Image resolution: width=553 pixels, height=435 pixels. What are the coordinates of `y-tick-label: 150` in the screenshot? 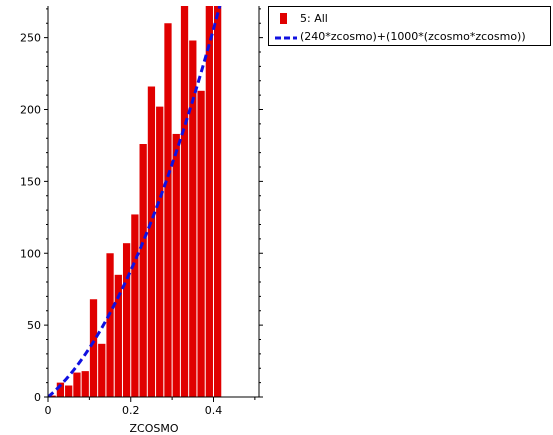 It's located at (30, 181).